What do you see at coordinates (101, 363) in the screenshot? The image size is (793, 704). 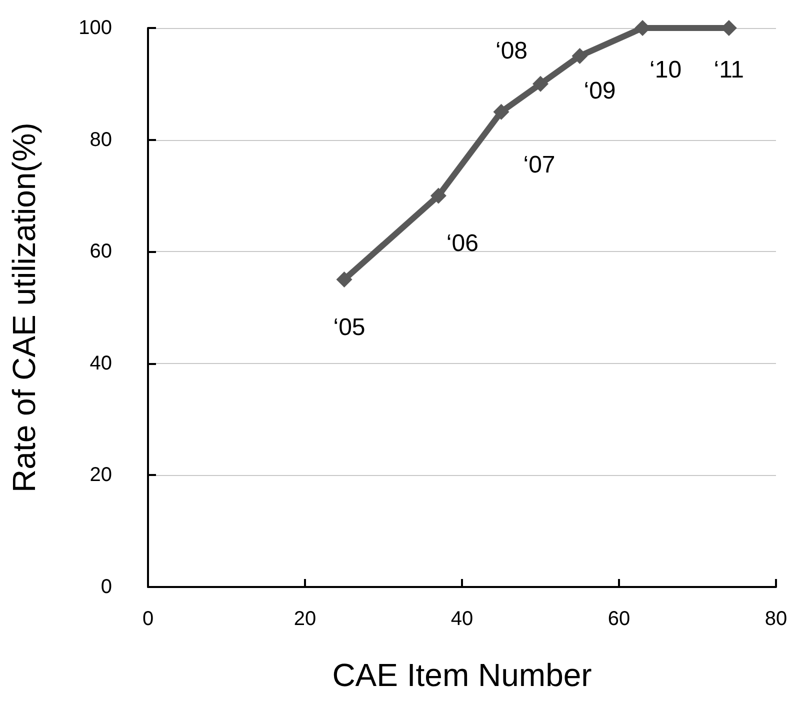 I see `y-tick-label: 40` at bounding box center [101, 363].